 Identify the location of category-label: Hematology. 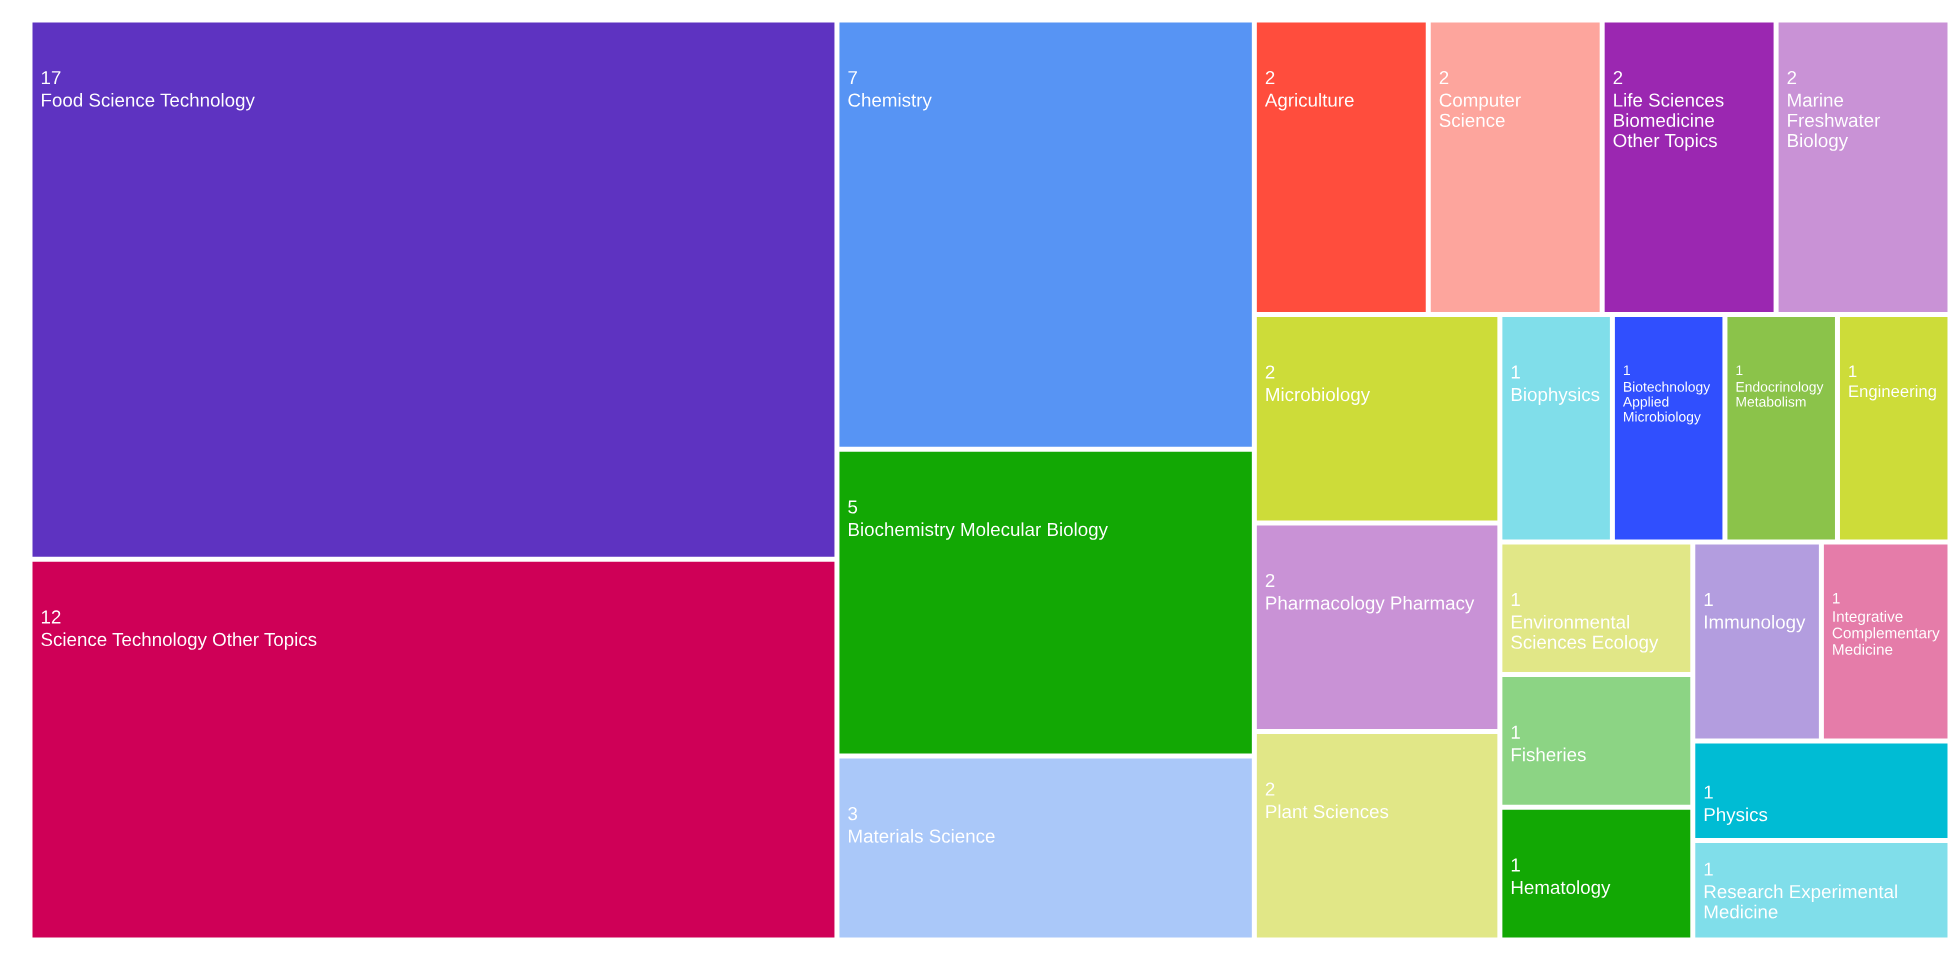
(1561, 889).